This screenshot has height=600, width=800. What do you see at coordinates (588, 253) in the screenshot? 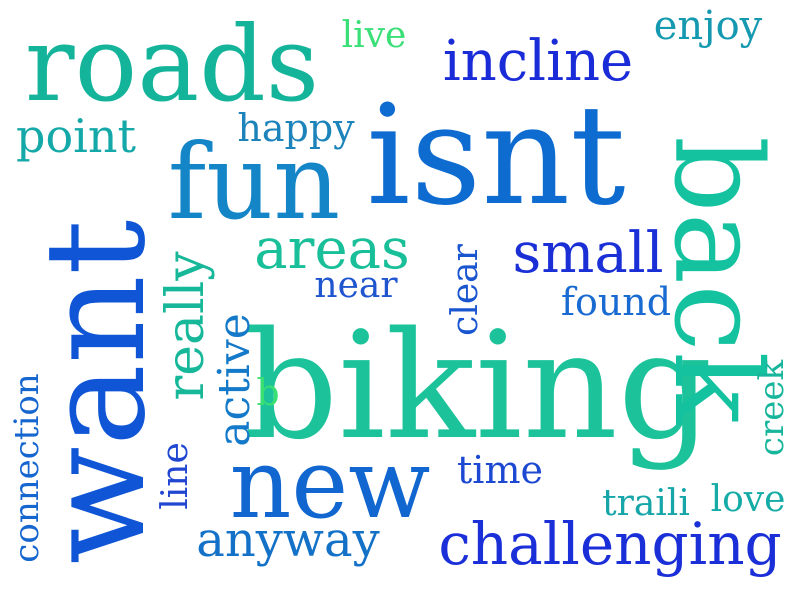
I see `word-small: small` at bounding box center [588, 253].